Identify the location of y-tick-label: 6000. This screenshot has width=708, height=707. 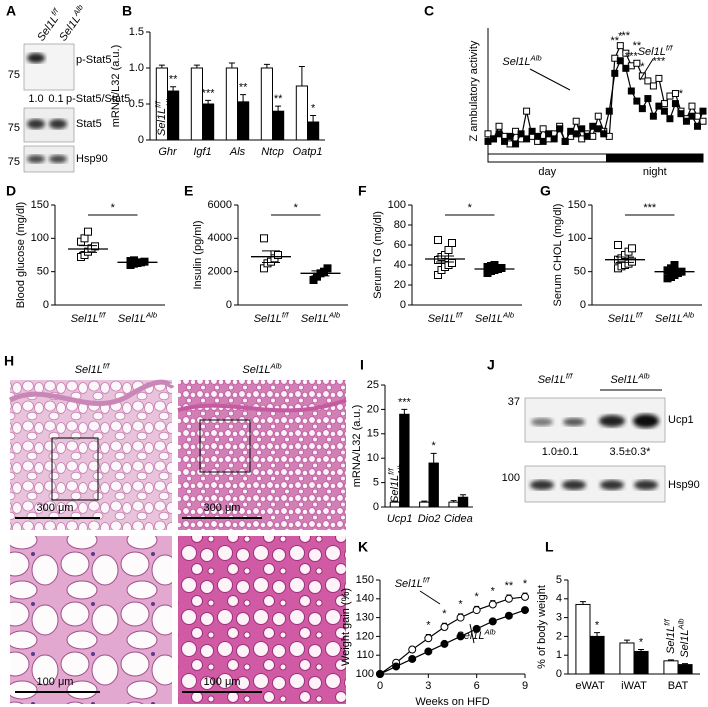
(220, 205).